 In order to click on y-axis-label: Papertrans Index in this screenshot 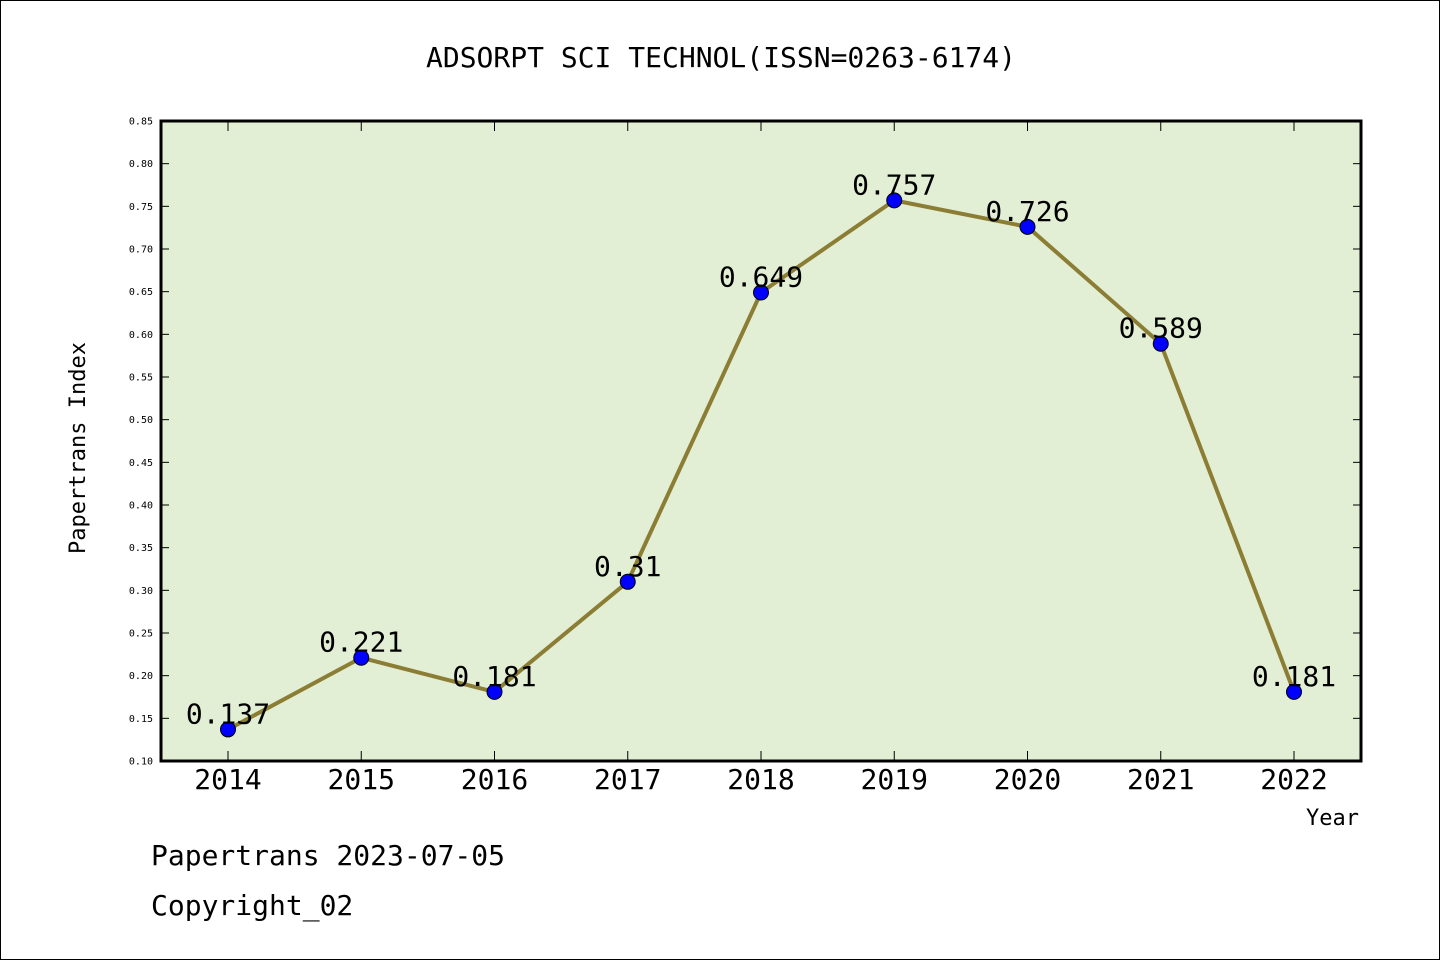, I will do `click(78, 448)`.